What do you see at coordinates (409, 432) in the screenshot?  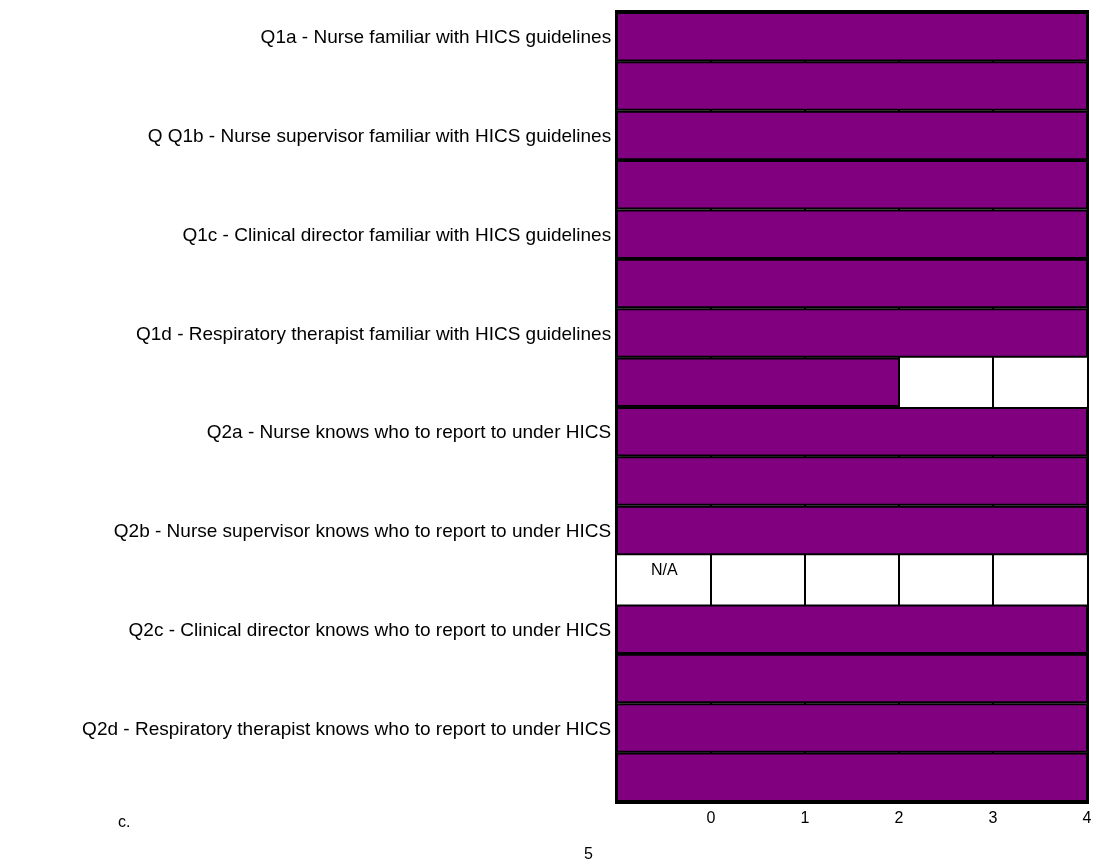 I see `y-tick-label: Q2a - Nurse knows who to report to under HICS` at bounding box center [409, 432].